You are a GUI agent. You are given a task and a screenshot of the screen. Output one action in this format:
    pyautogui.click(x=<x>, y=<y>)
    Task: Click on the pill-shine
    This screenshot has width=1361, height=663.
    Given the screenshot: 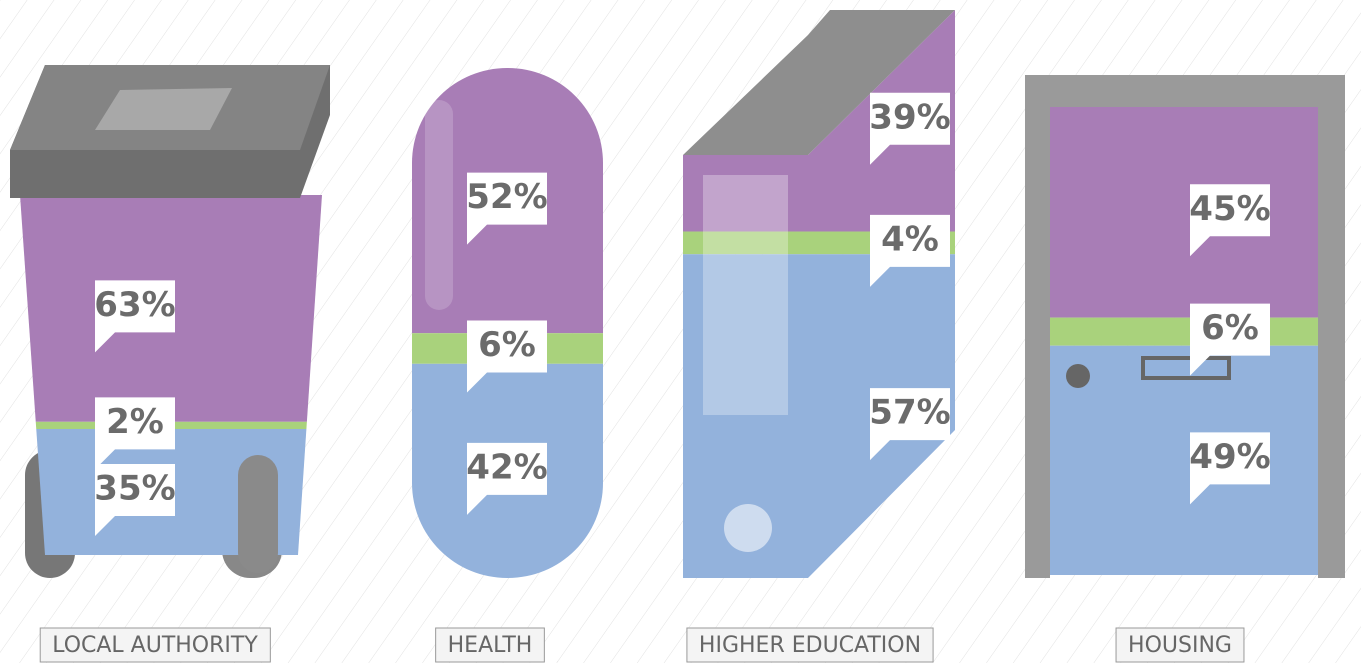 What is the action you would take?
    pyautogui.click(x=439, y=205)
    